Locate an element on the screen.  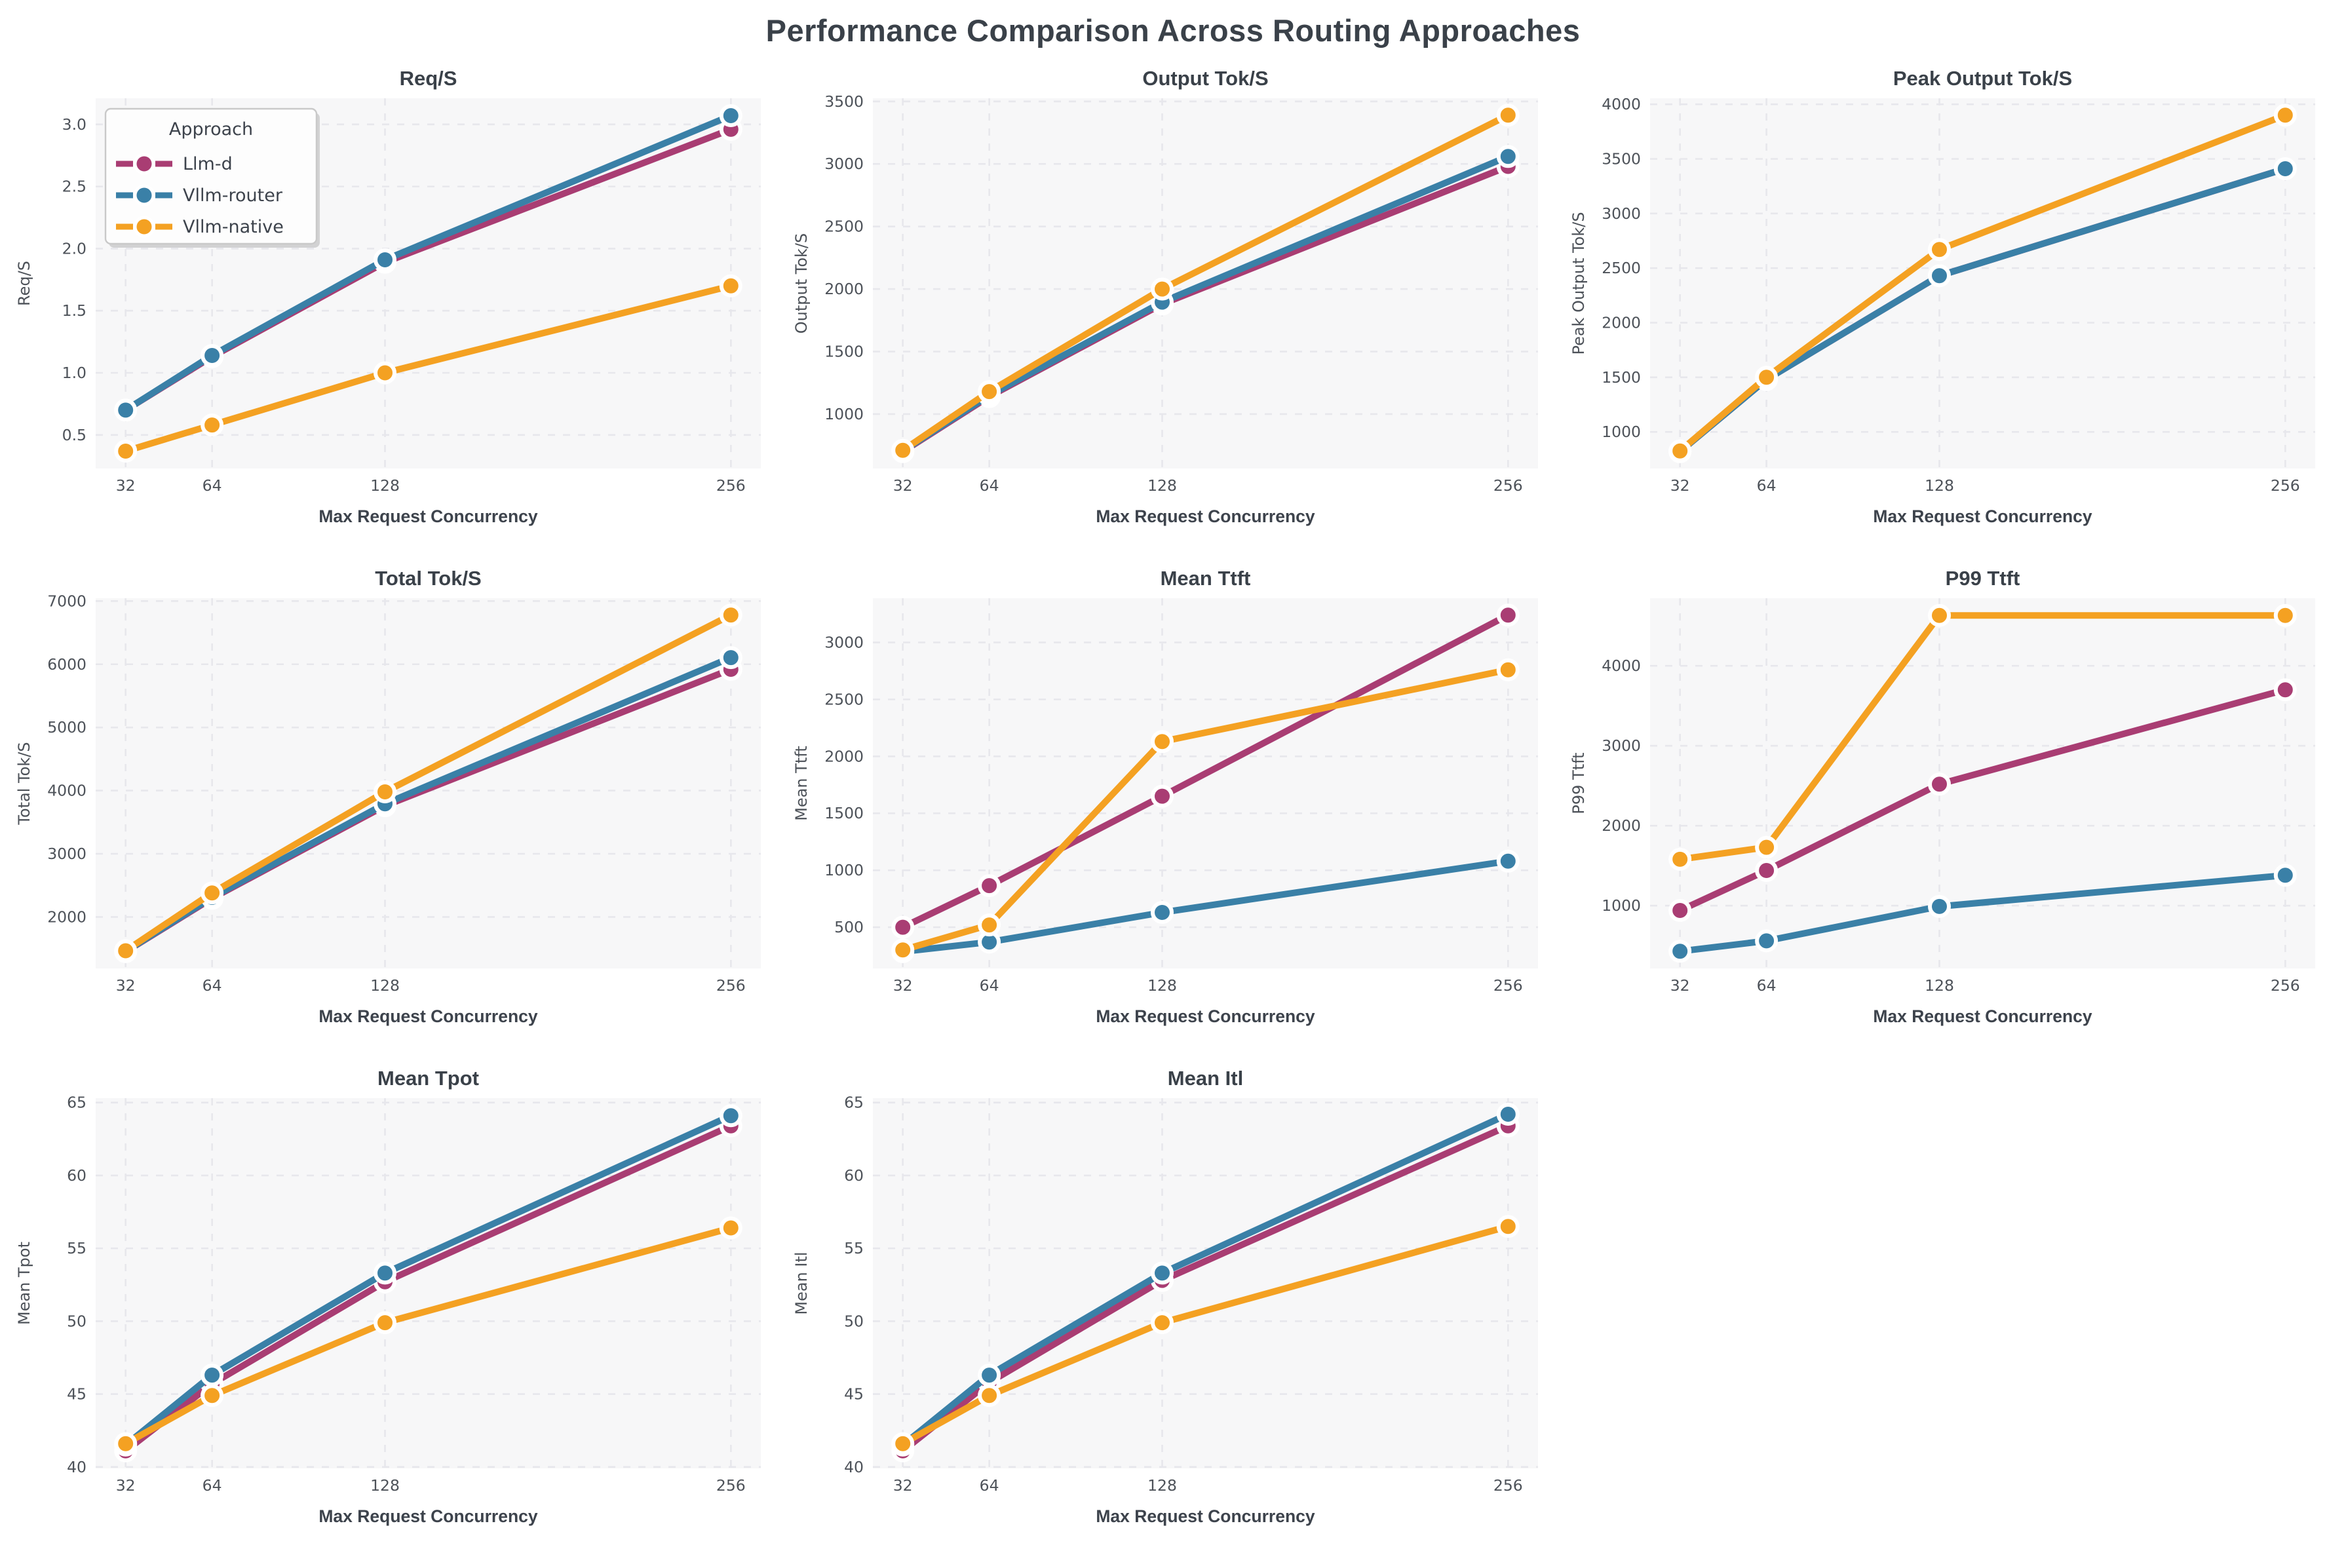
subplot-title: Output Tok/S is located at coordinates (1205, 79).